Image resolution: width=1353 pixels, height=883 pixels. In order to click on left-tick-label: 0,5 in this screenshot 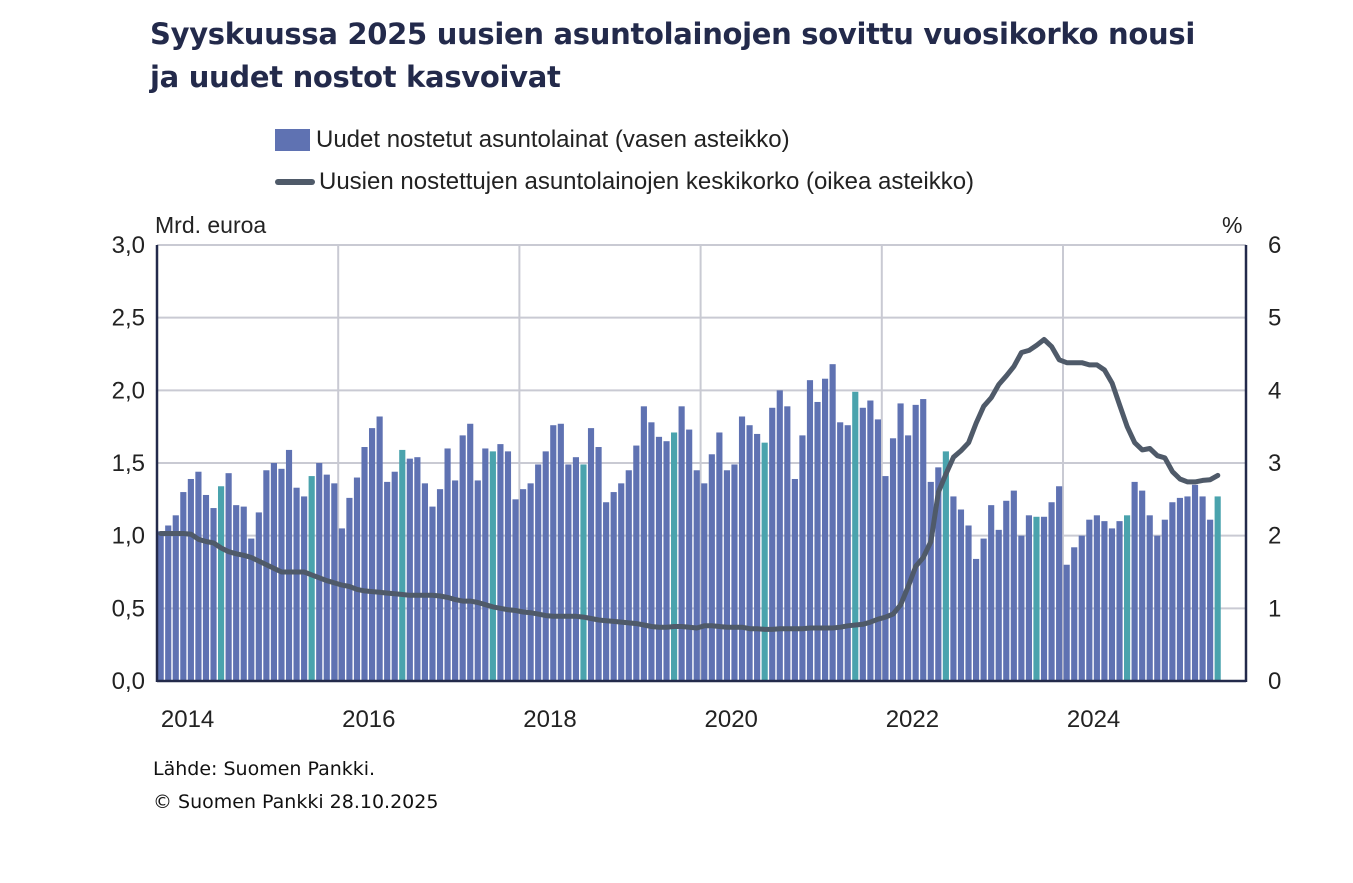, I will do `click(128, 608)`.